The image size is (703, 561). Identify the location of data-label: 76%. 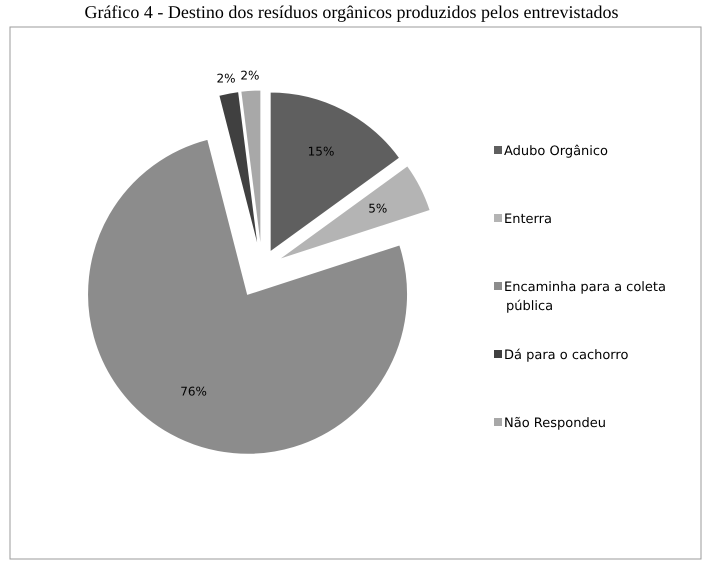
(193, 391).